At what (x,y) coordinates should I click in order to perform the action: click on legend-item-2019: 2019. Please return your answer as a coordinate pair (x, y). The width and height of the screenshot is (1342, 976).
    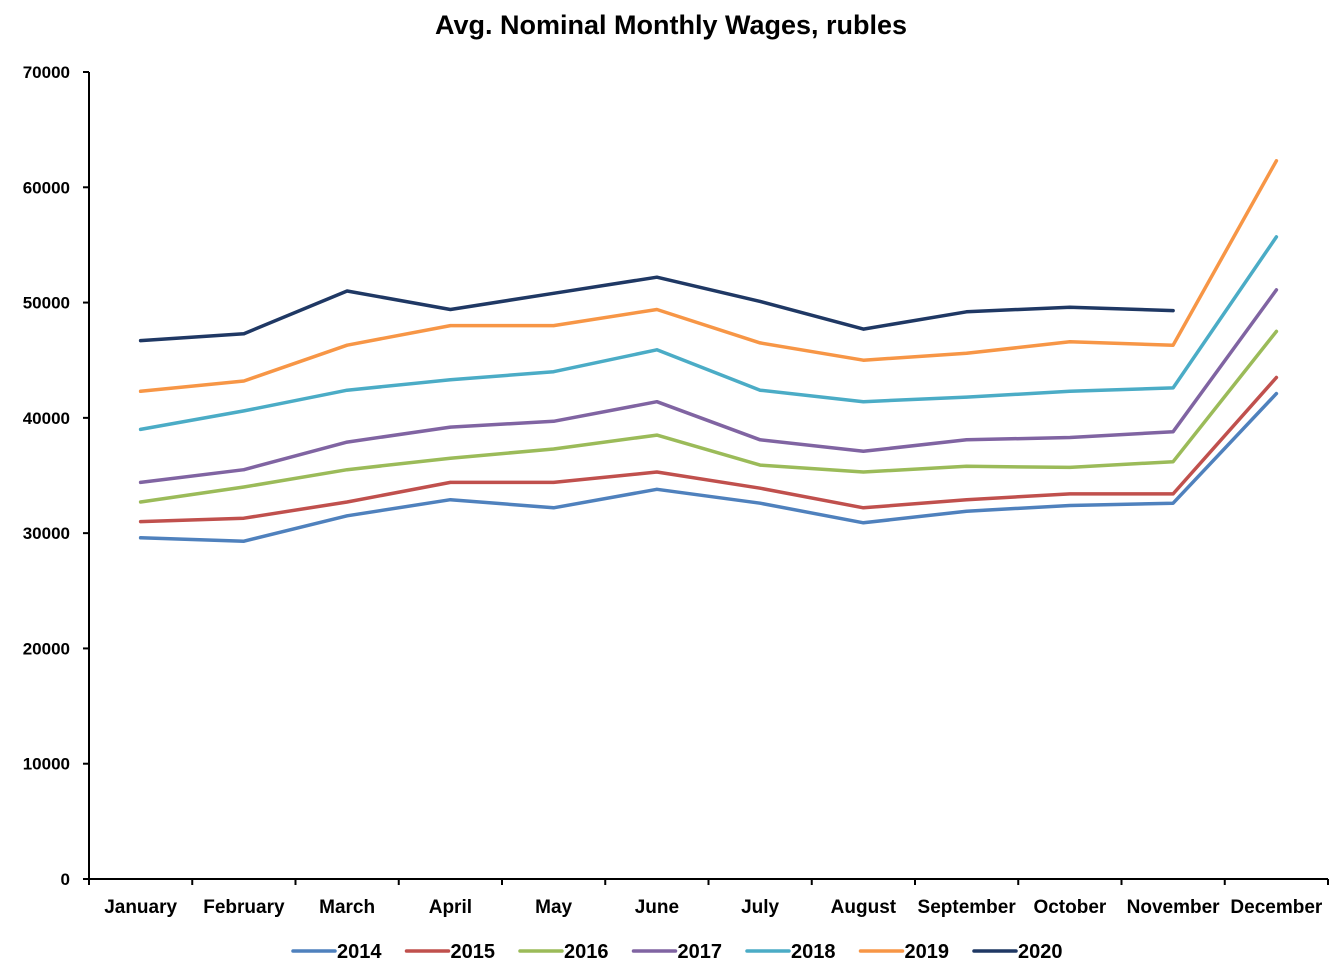
    Looking at the image, I should click on (903, 952).